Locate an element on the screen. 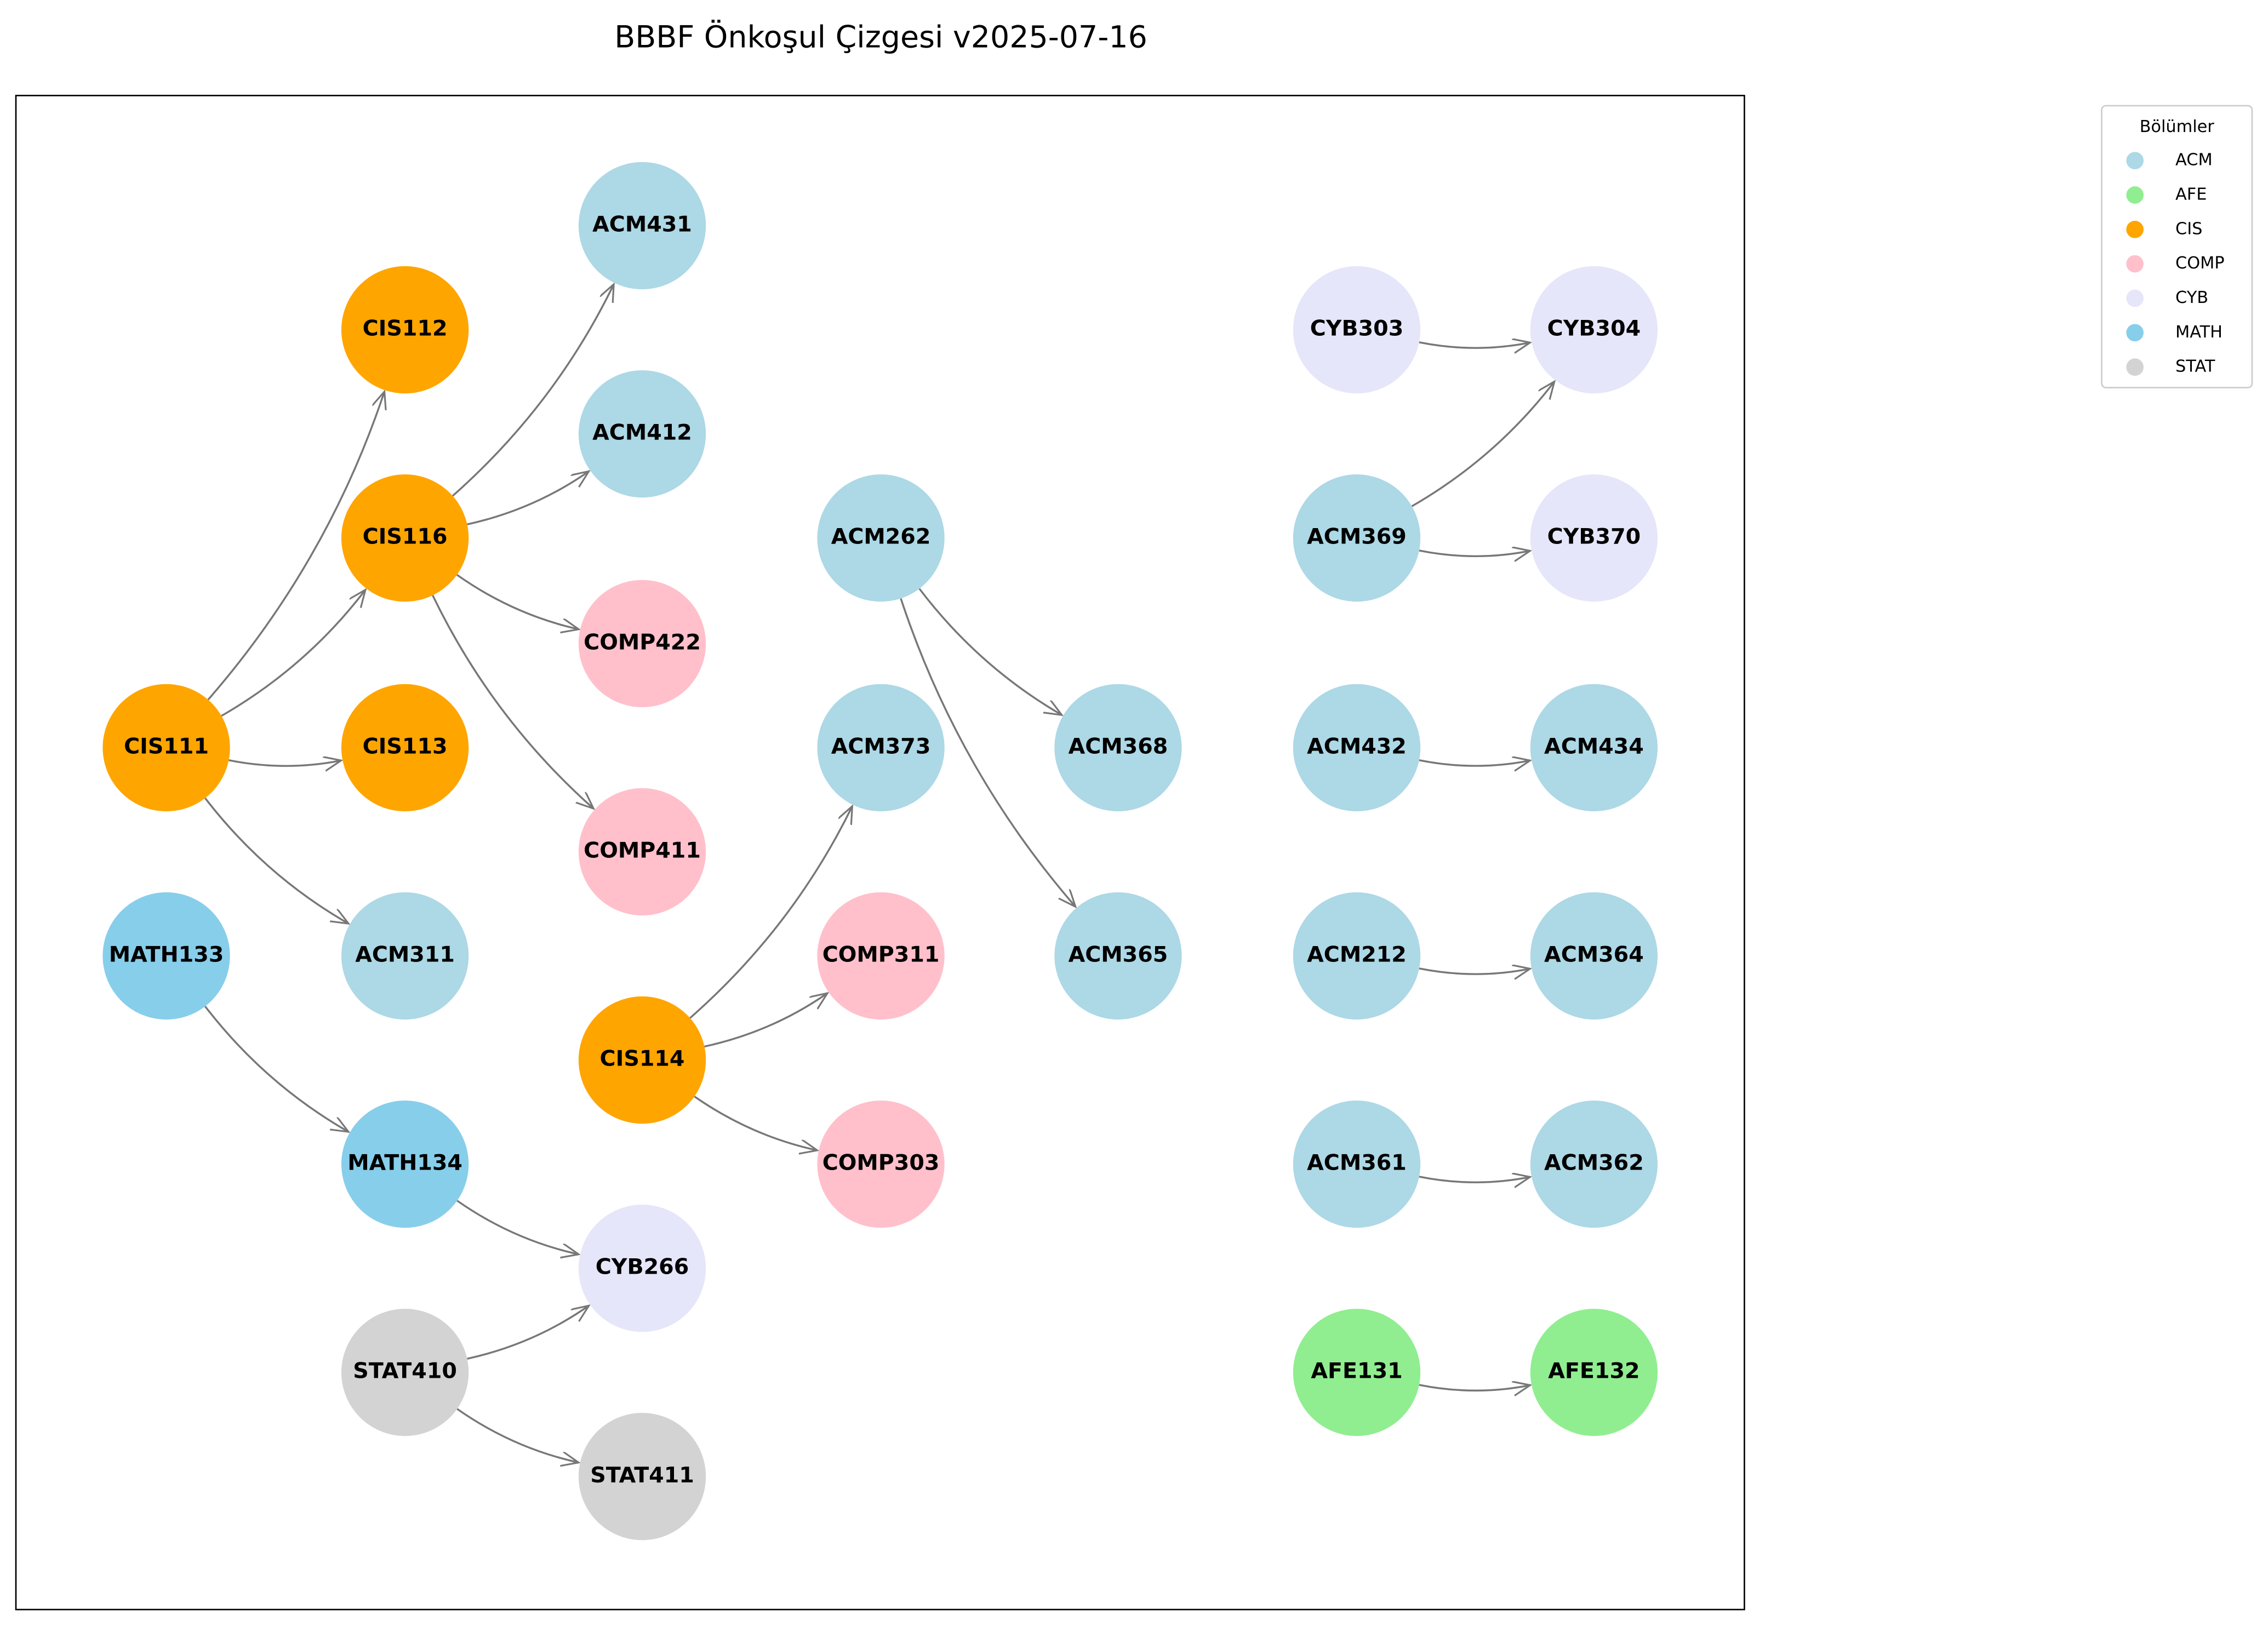  node-label: STAT411 is located at coordinates (642, 1476).